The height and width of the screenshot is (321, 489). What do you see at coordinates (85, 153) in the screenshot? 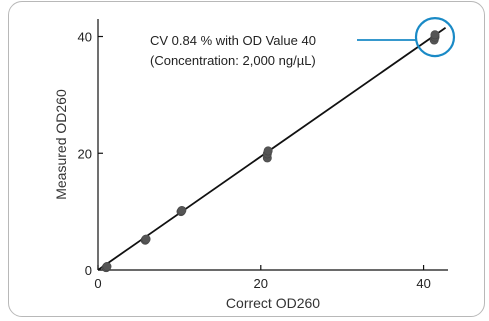
I see `y-tick-label: 20` at bounding box center [85, 153].